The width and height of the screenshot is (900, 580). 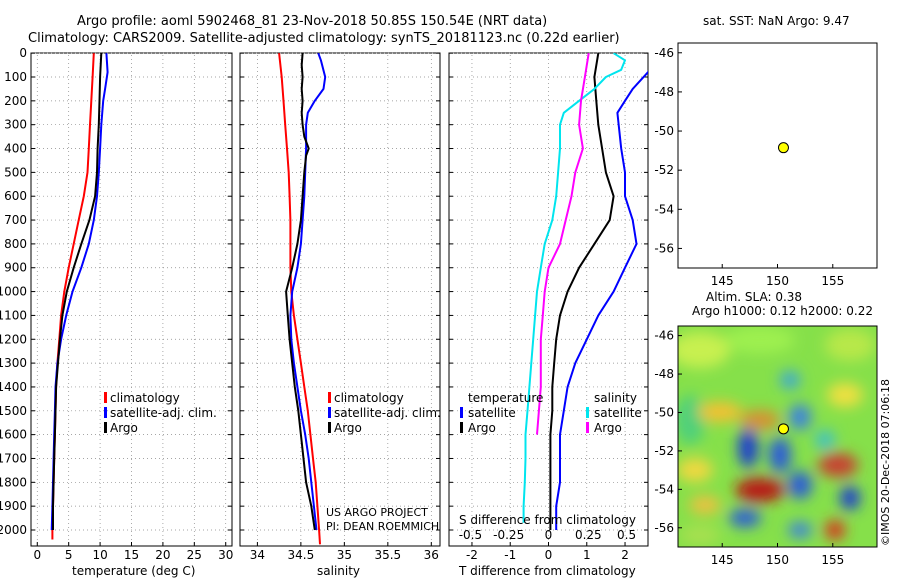 I want to click on legend-swatch-s-satellite, so click(x=587, y=412).